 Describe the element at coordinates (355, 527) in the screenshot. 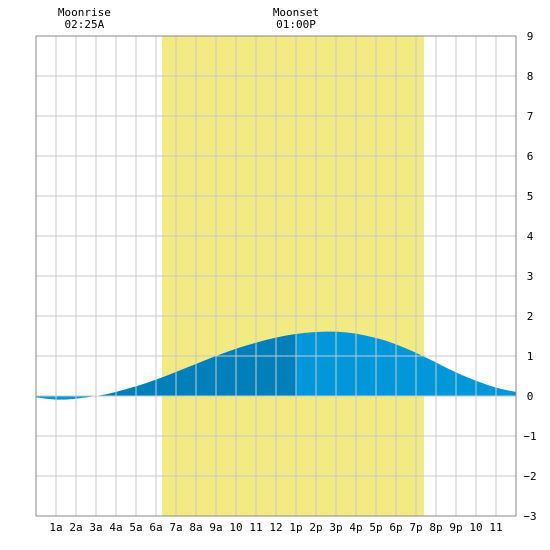

I see `x-tick-label: 4p` at that location.